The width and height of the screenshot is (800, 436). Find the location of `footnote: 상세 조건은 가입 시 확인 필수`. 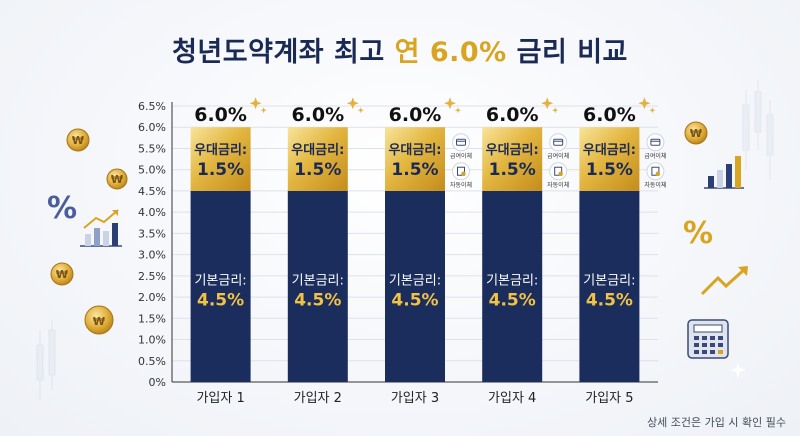

footnote: 상세 조건은 가입 시 확인 필수 is located at coordinates (716, 422).